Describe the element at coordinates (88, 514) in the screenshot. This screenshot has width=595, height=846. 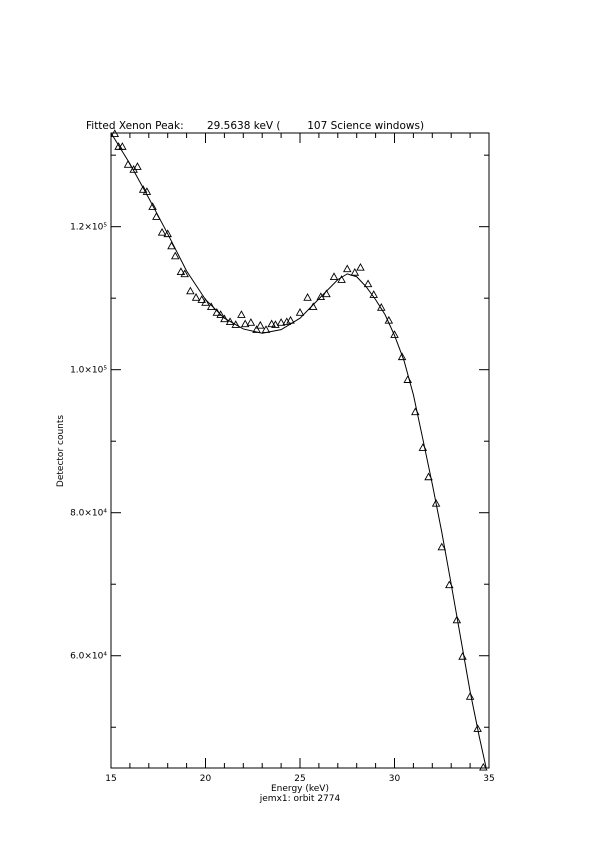
I see `y-tick-label: 8.0×10⁴` at that location.